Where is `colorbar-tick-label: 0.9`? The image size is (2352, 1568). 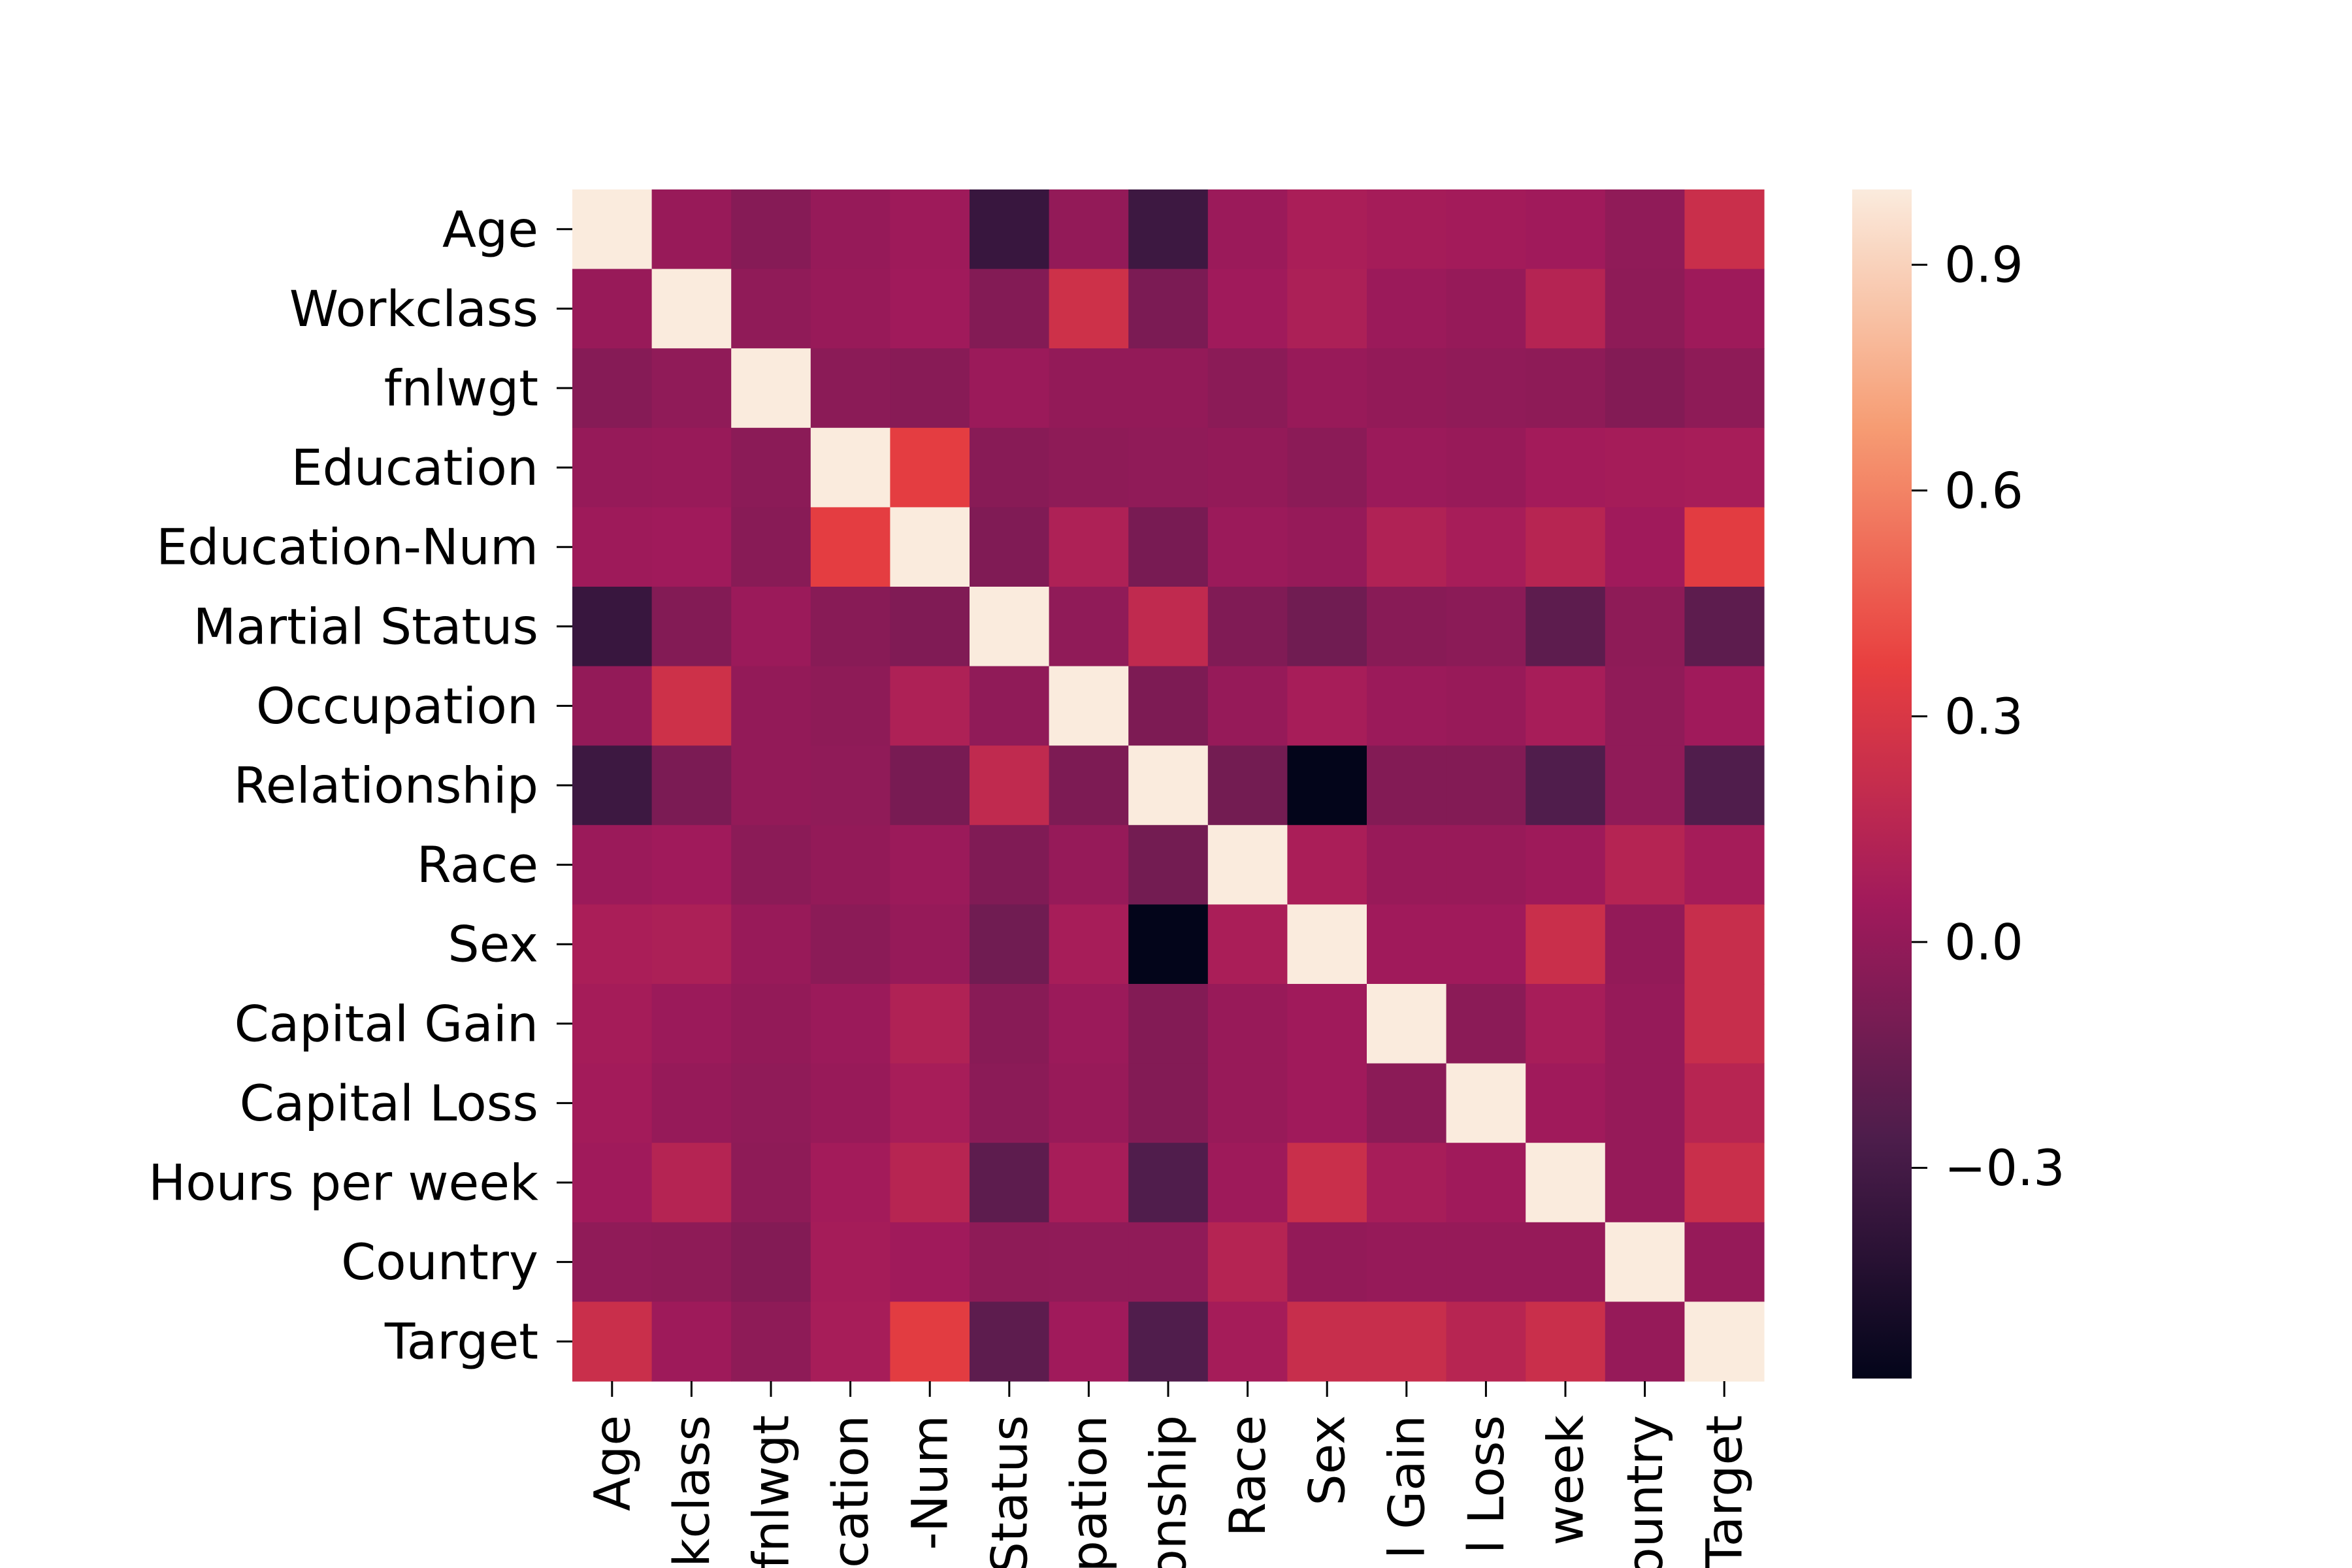
colorbar-tick-label: 0.9 is located at coordinates (1983, 265).